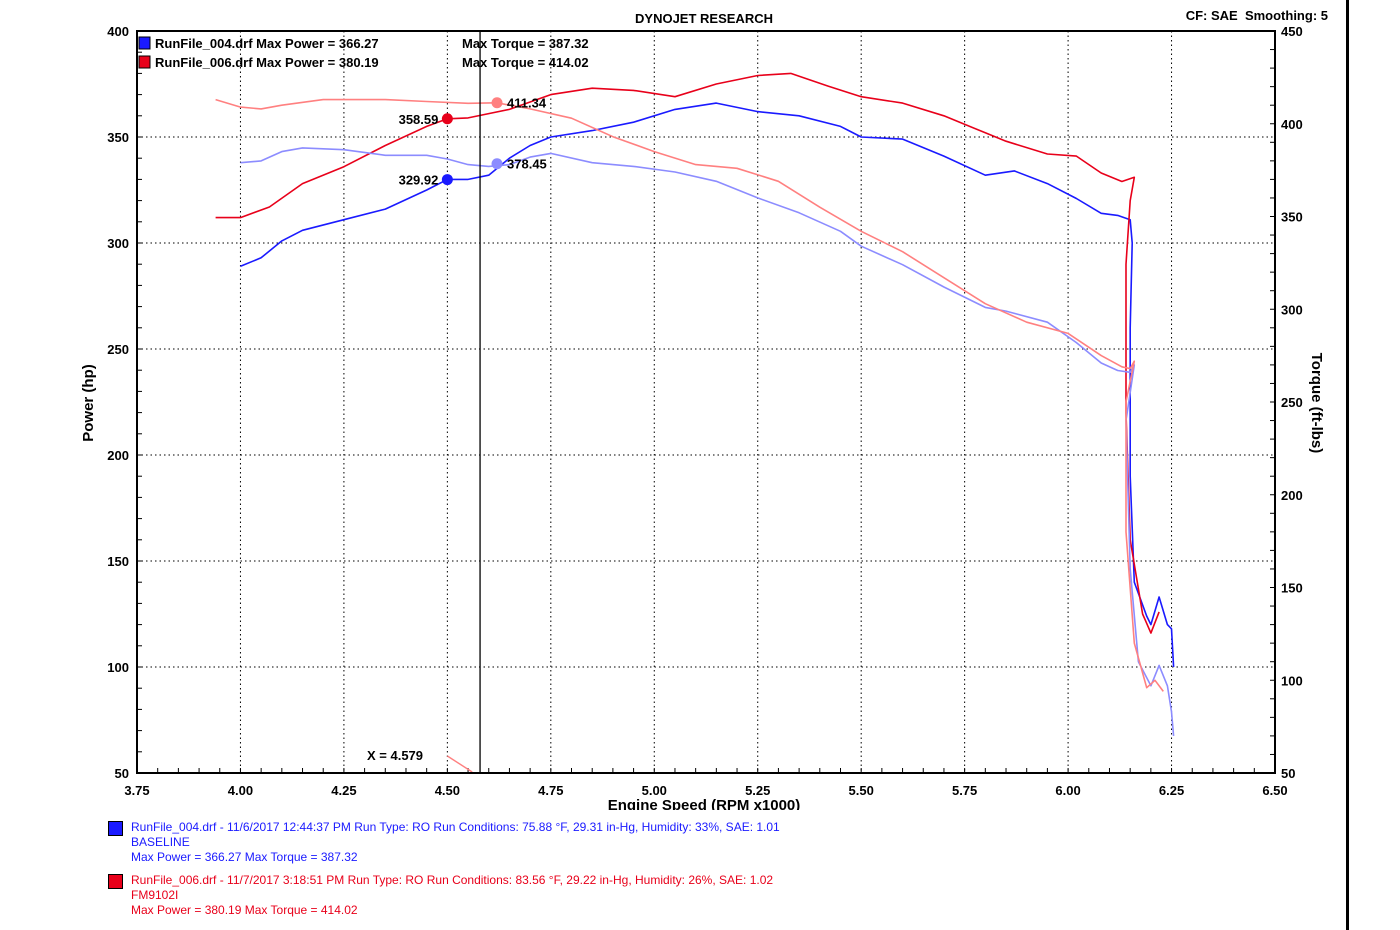 The width and height of the screenshot is (1400, 930). What do you see at coordinates (118, 349) in the screenshot?
I see `y-tick-label: 250` at bounding box center [118, 349].